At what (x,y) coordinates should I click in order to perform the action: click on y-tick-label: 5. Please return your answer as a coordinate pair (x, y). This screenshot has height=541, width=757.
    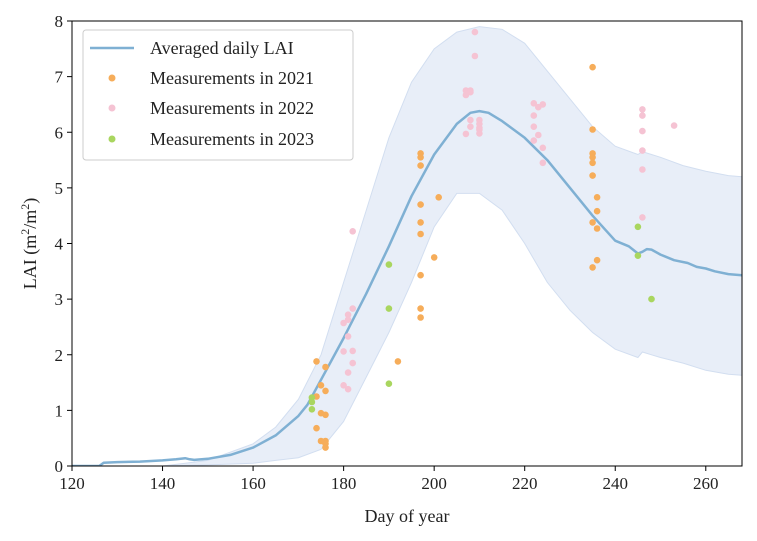
    Looking at the image, I should click on (59, 188).